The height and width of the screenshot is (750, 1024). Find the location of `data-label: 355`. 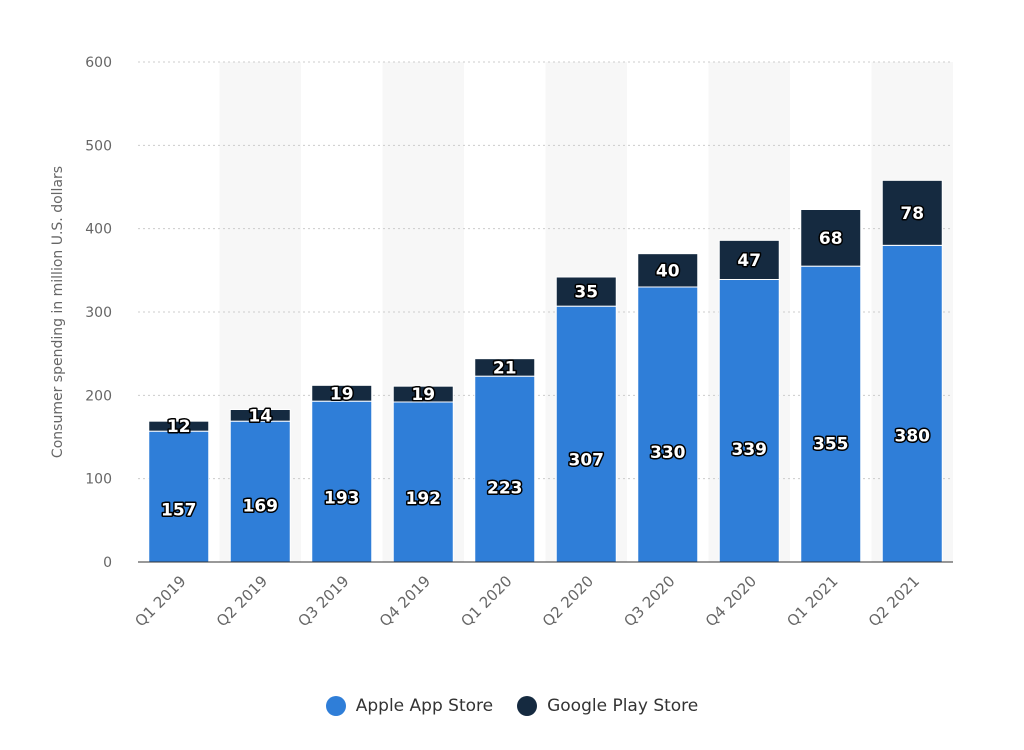

data-label: 355 is located at coordinates (831, 445).